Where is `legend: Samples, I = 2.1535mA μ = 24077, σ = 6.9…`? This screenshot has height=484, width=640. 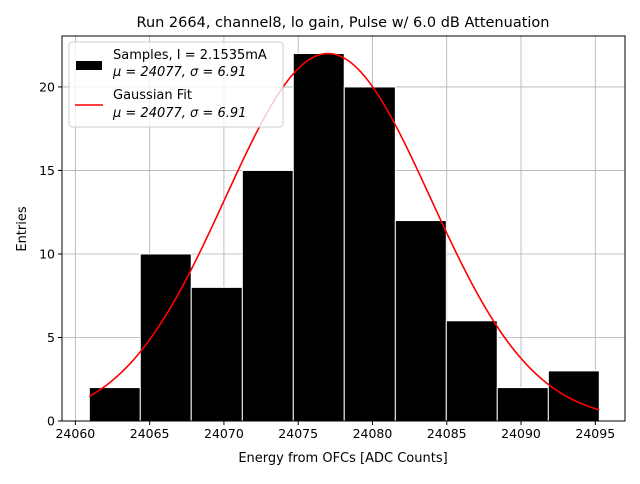
legend: Samples, I = 2.1535mA μ = 24077, σ = 6.9… is located at coordinates (176, 84).